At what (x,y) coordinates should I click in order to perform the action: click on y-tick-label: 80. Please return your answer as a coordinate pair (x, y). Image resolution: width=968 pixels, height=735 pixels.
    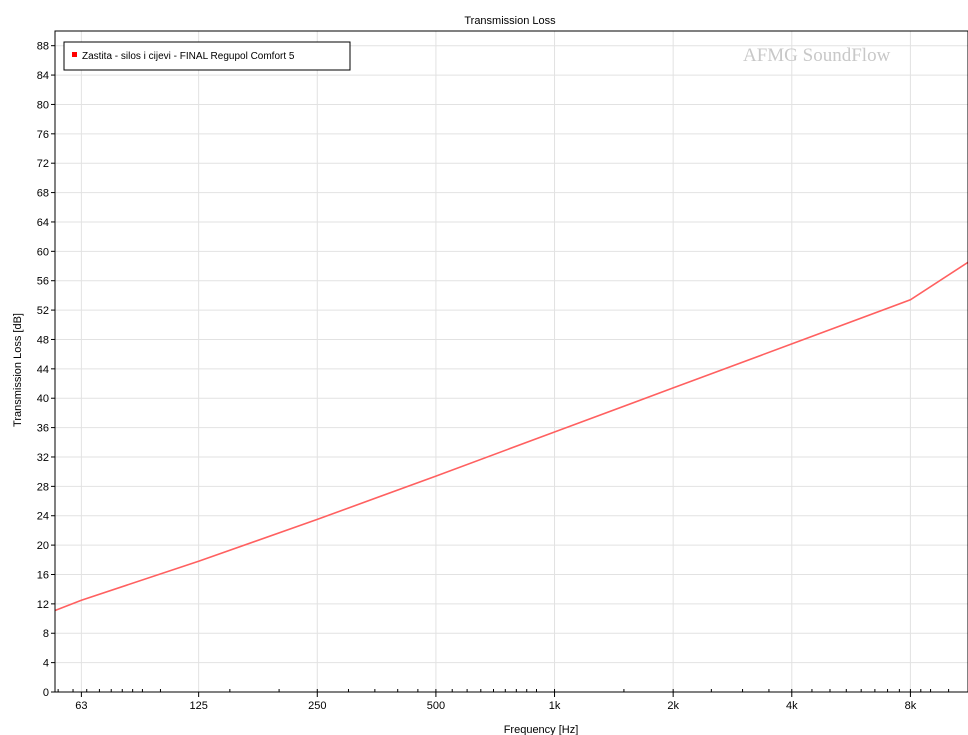
    Looking at the image, I should click on (43, 105).